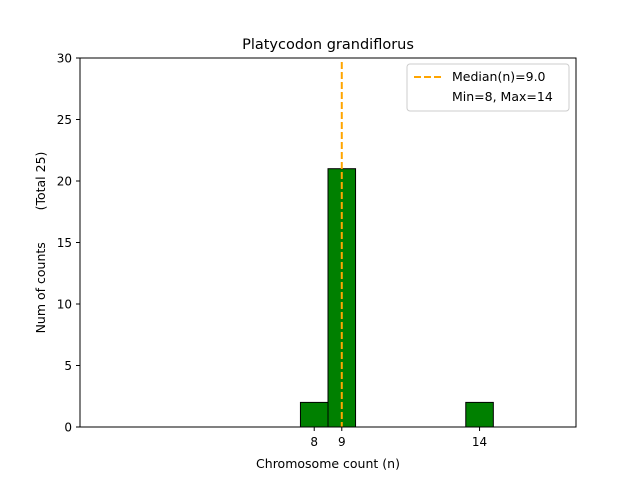 The width and height of the screenshot is (640, 480). Describe the element at coordinates (64, 182) in the screenshot. I see `y-tick-label-20: 20` at that location.